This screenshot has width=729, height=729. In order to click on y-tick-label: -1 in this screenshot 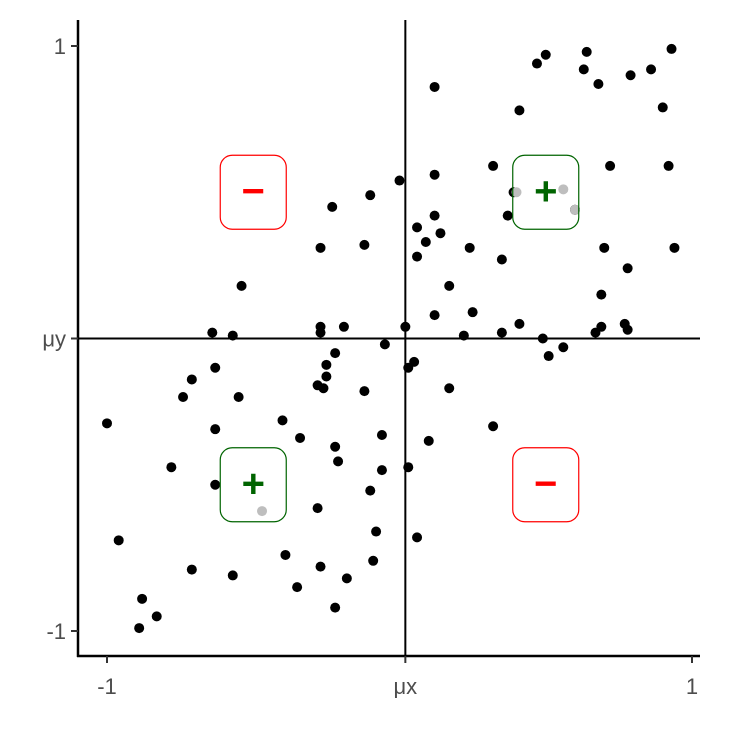, I will do `click(56, 631)`.